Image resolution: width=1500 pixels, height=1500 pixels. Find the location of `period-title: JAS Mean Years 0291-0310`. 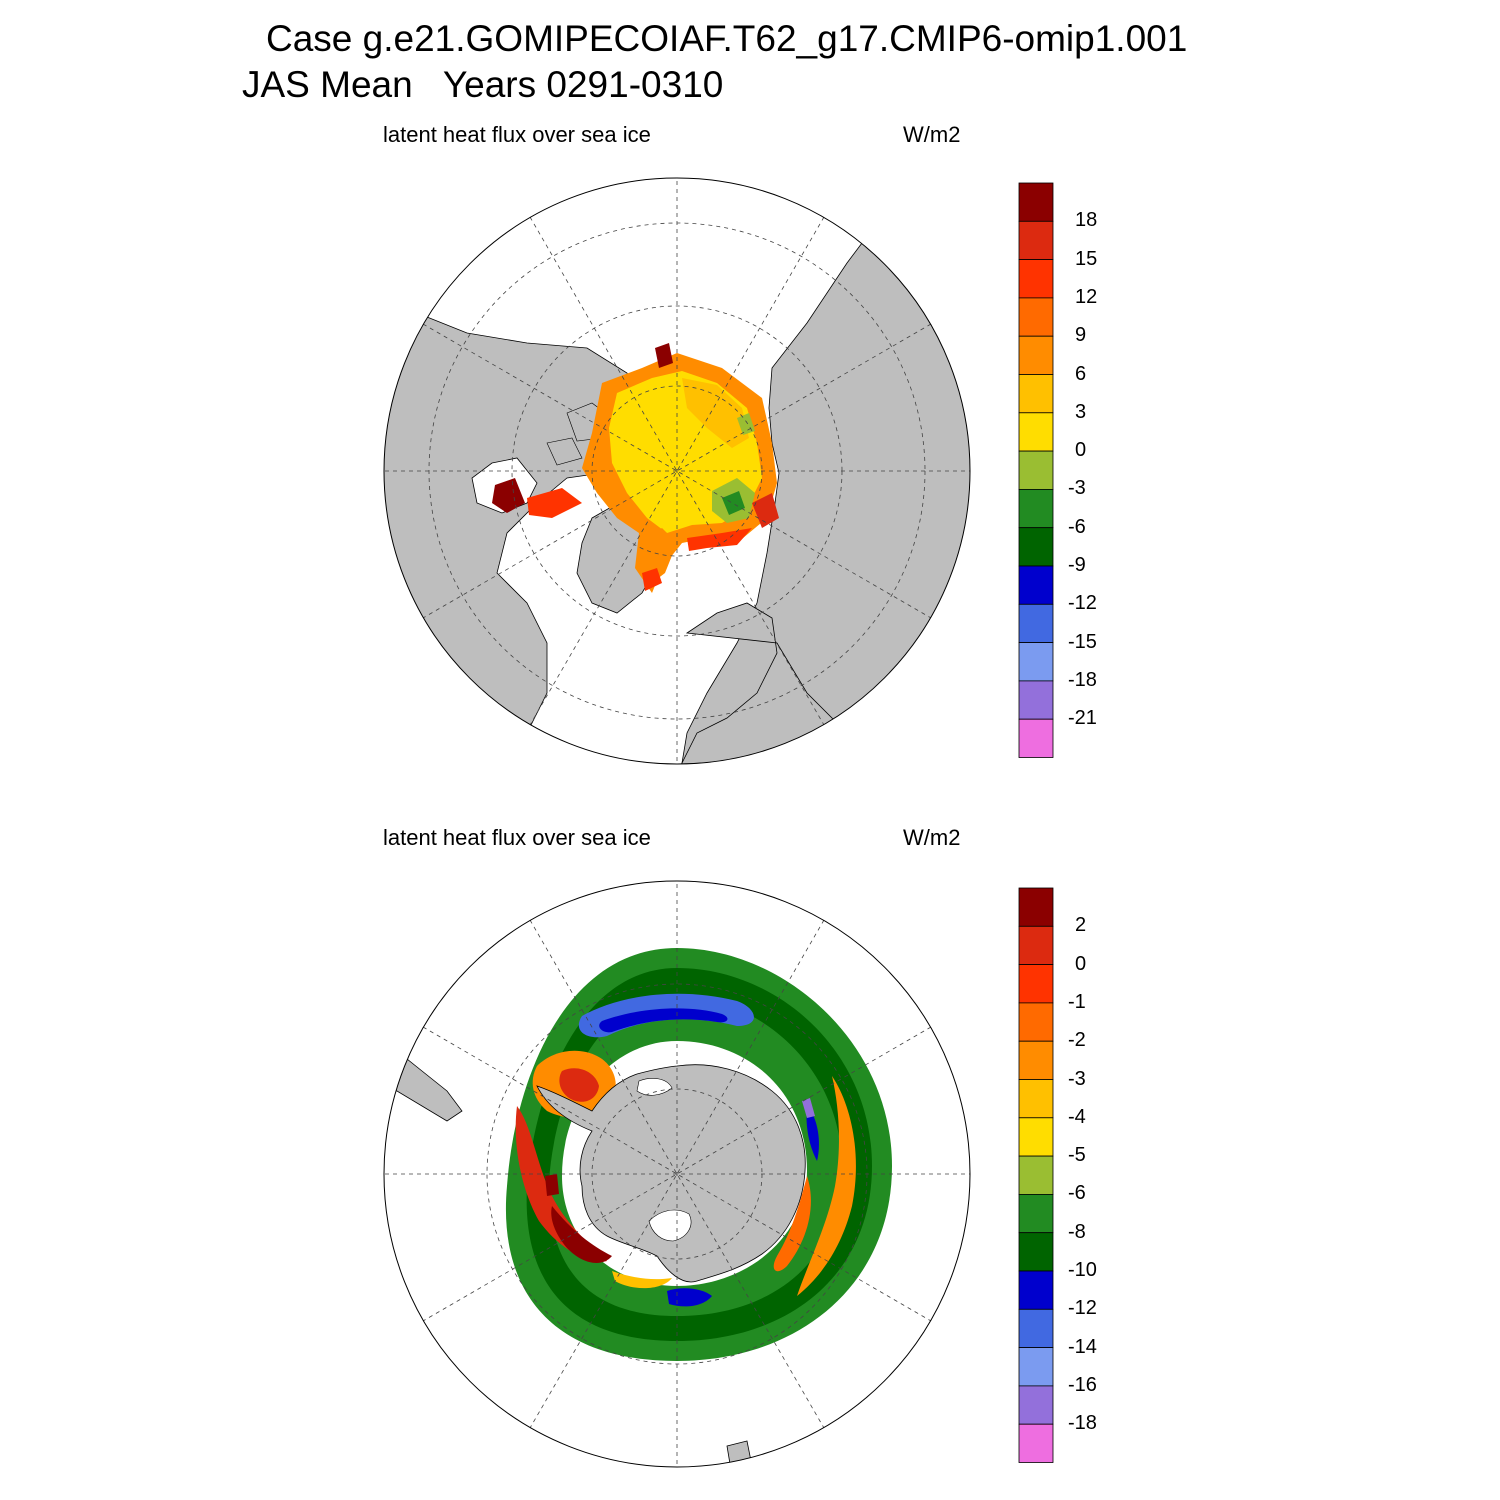

period-title: JAS Mean Years 0291-0310 is located at coordinates (483, 84).